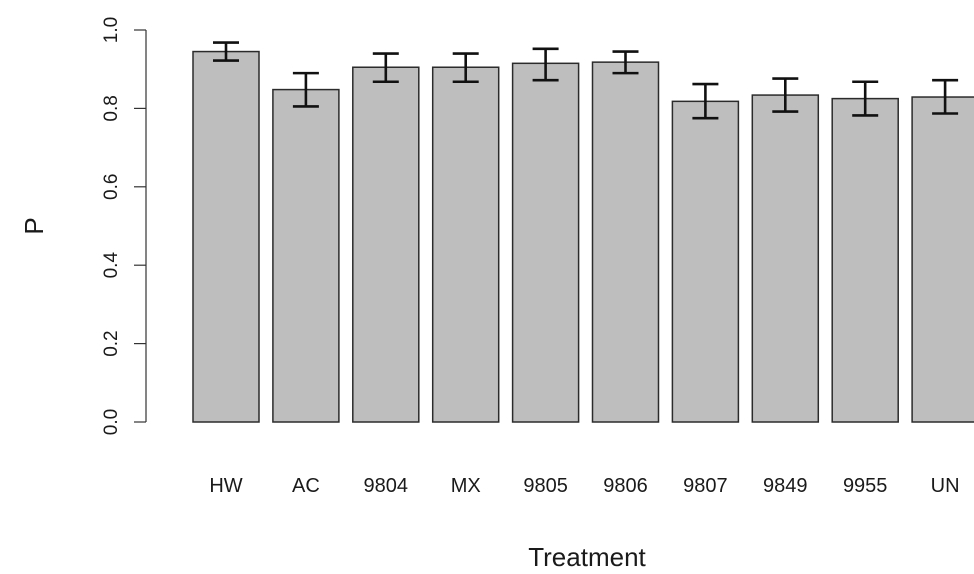 Image resolution: width=974 pixels, height=574 pixels. What do you see at coordinates (386, 486) in the screenshot?
I see `x-tick-label: 9804` at bounding box center [386, 486].